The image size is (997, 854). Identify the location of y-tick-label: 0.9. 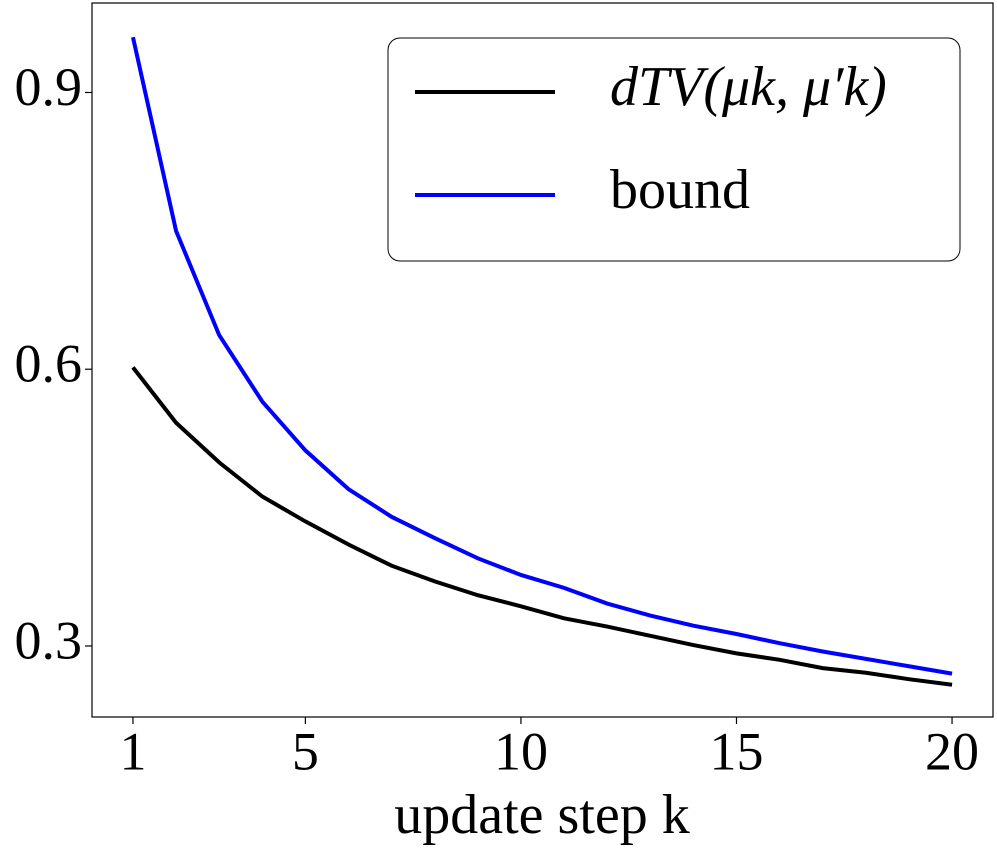
(49, 87).